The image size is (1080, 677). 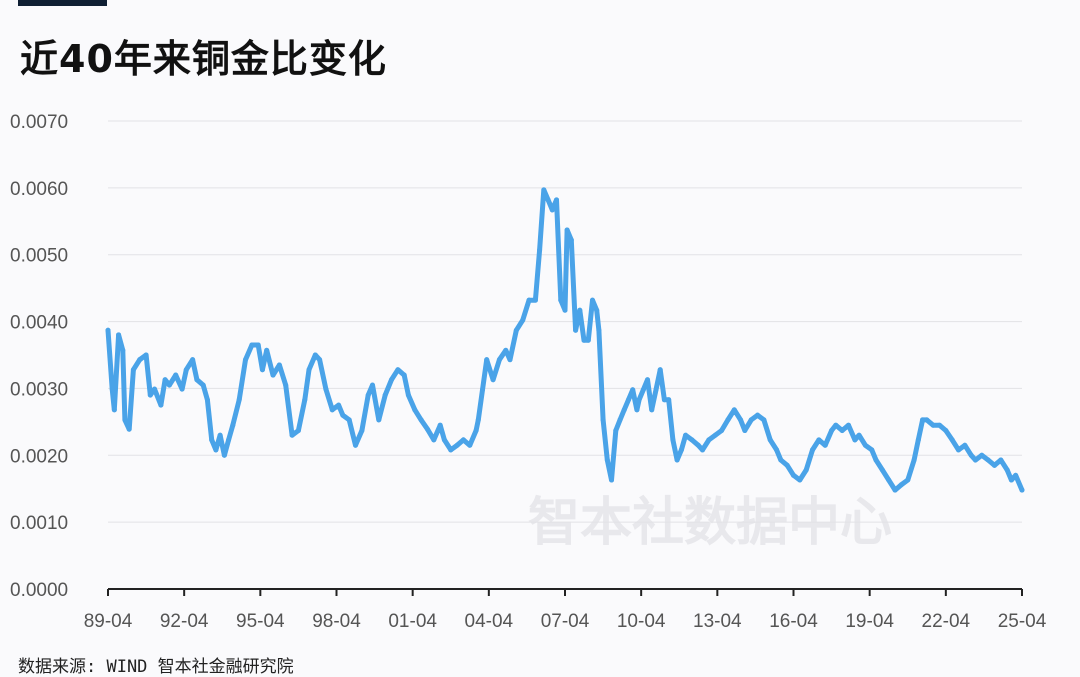 What do you see at coordinates (39, 189) in the screenshot?
I see `y-tick-label: 0.0060` at bounding box center [39, 189].